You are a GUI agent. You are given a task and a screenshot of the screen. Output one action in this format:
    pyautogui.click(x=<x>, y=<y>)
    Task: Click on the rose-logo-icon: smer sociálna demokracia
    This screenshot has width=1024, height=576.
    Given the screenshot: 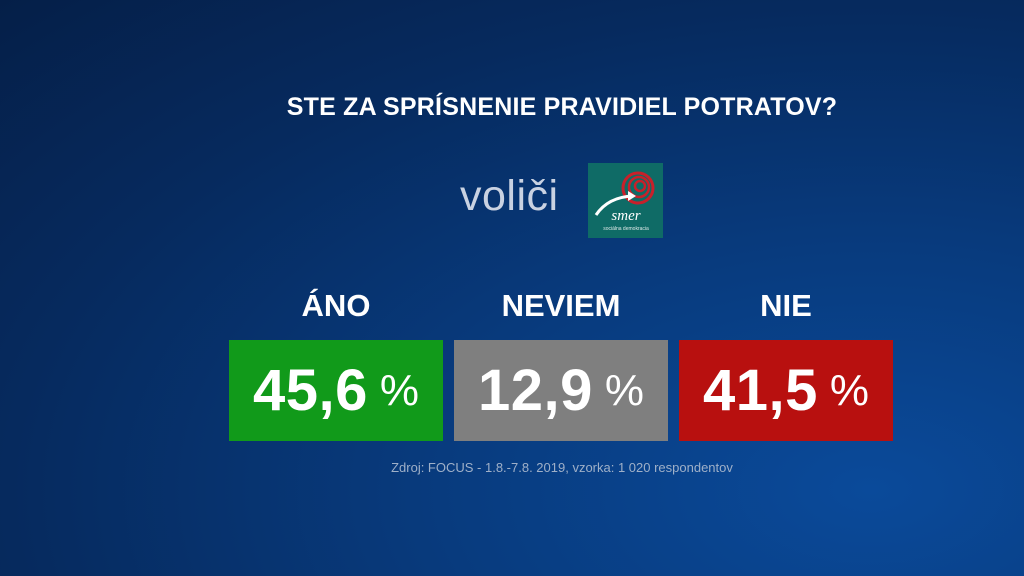 What is the action you would take?
    pyautogui.click(x=624, y=201)
    